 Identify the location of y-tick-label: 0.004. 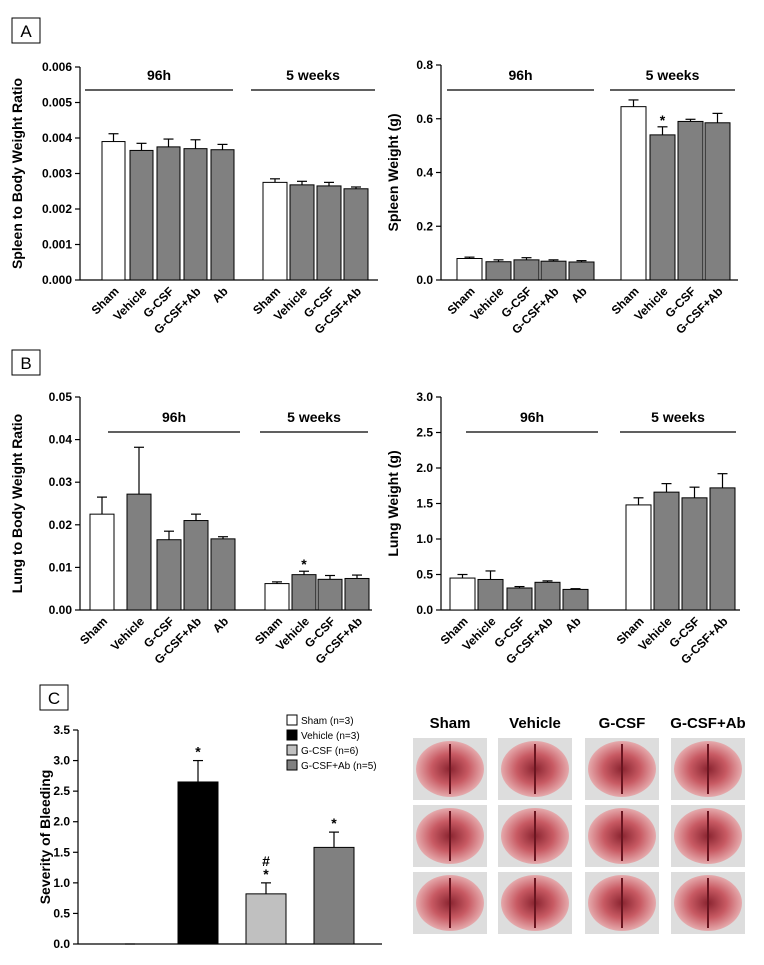
(57, 138).